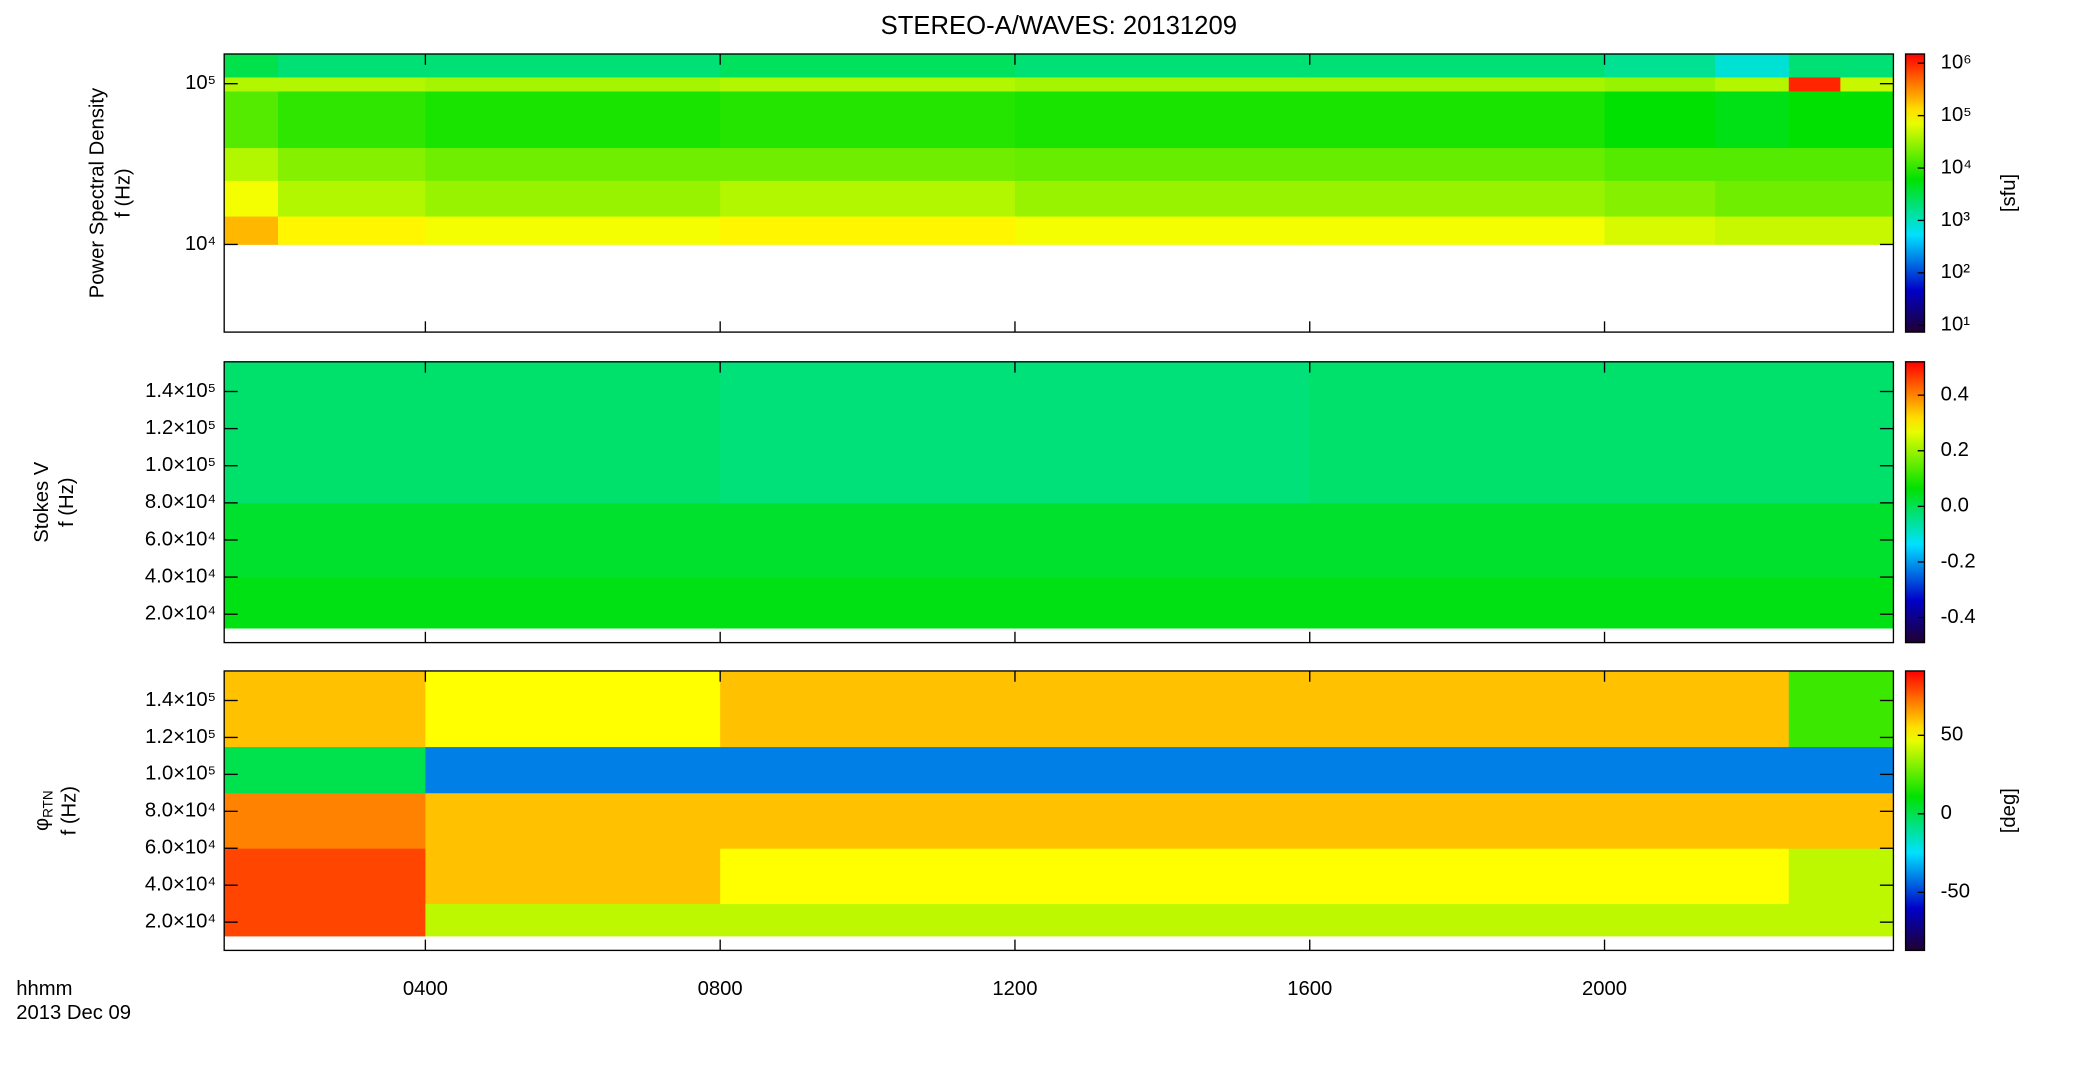 The image size is (2096, 1080). What do you see at coordinates (1956, 63) in the screenshot?
I see `colorbar-tick-label: 10⁶` at bounding box center [1956, 63].